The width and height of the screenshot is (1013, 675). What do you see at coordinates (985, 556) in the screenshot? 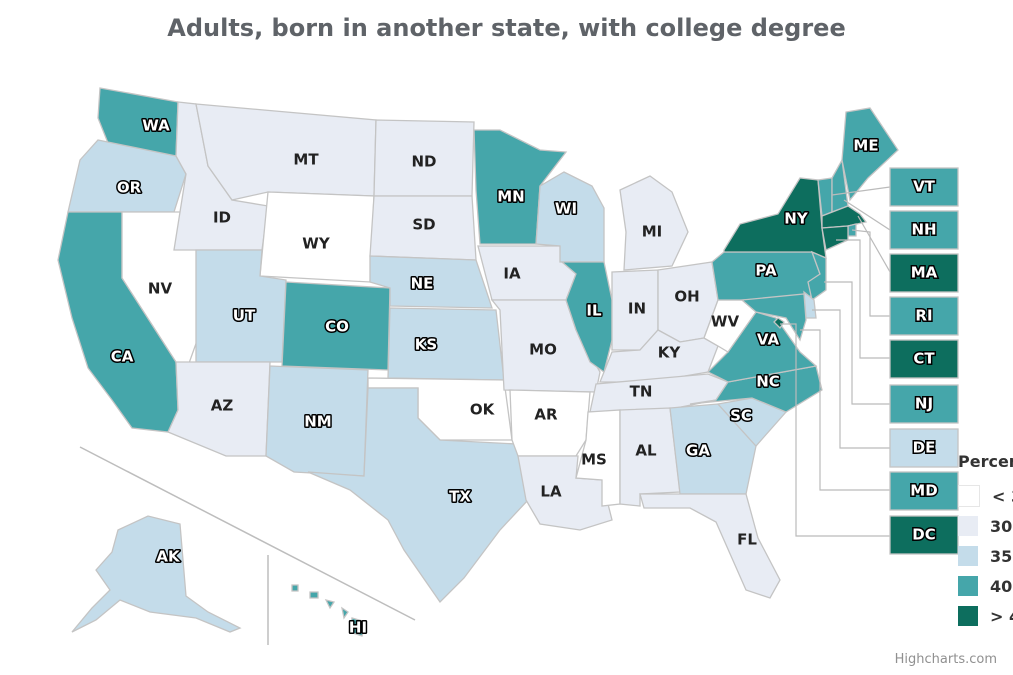
I see `legend-item: 35 - 40` at bounding box center [985, 556].